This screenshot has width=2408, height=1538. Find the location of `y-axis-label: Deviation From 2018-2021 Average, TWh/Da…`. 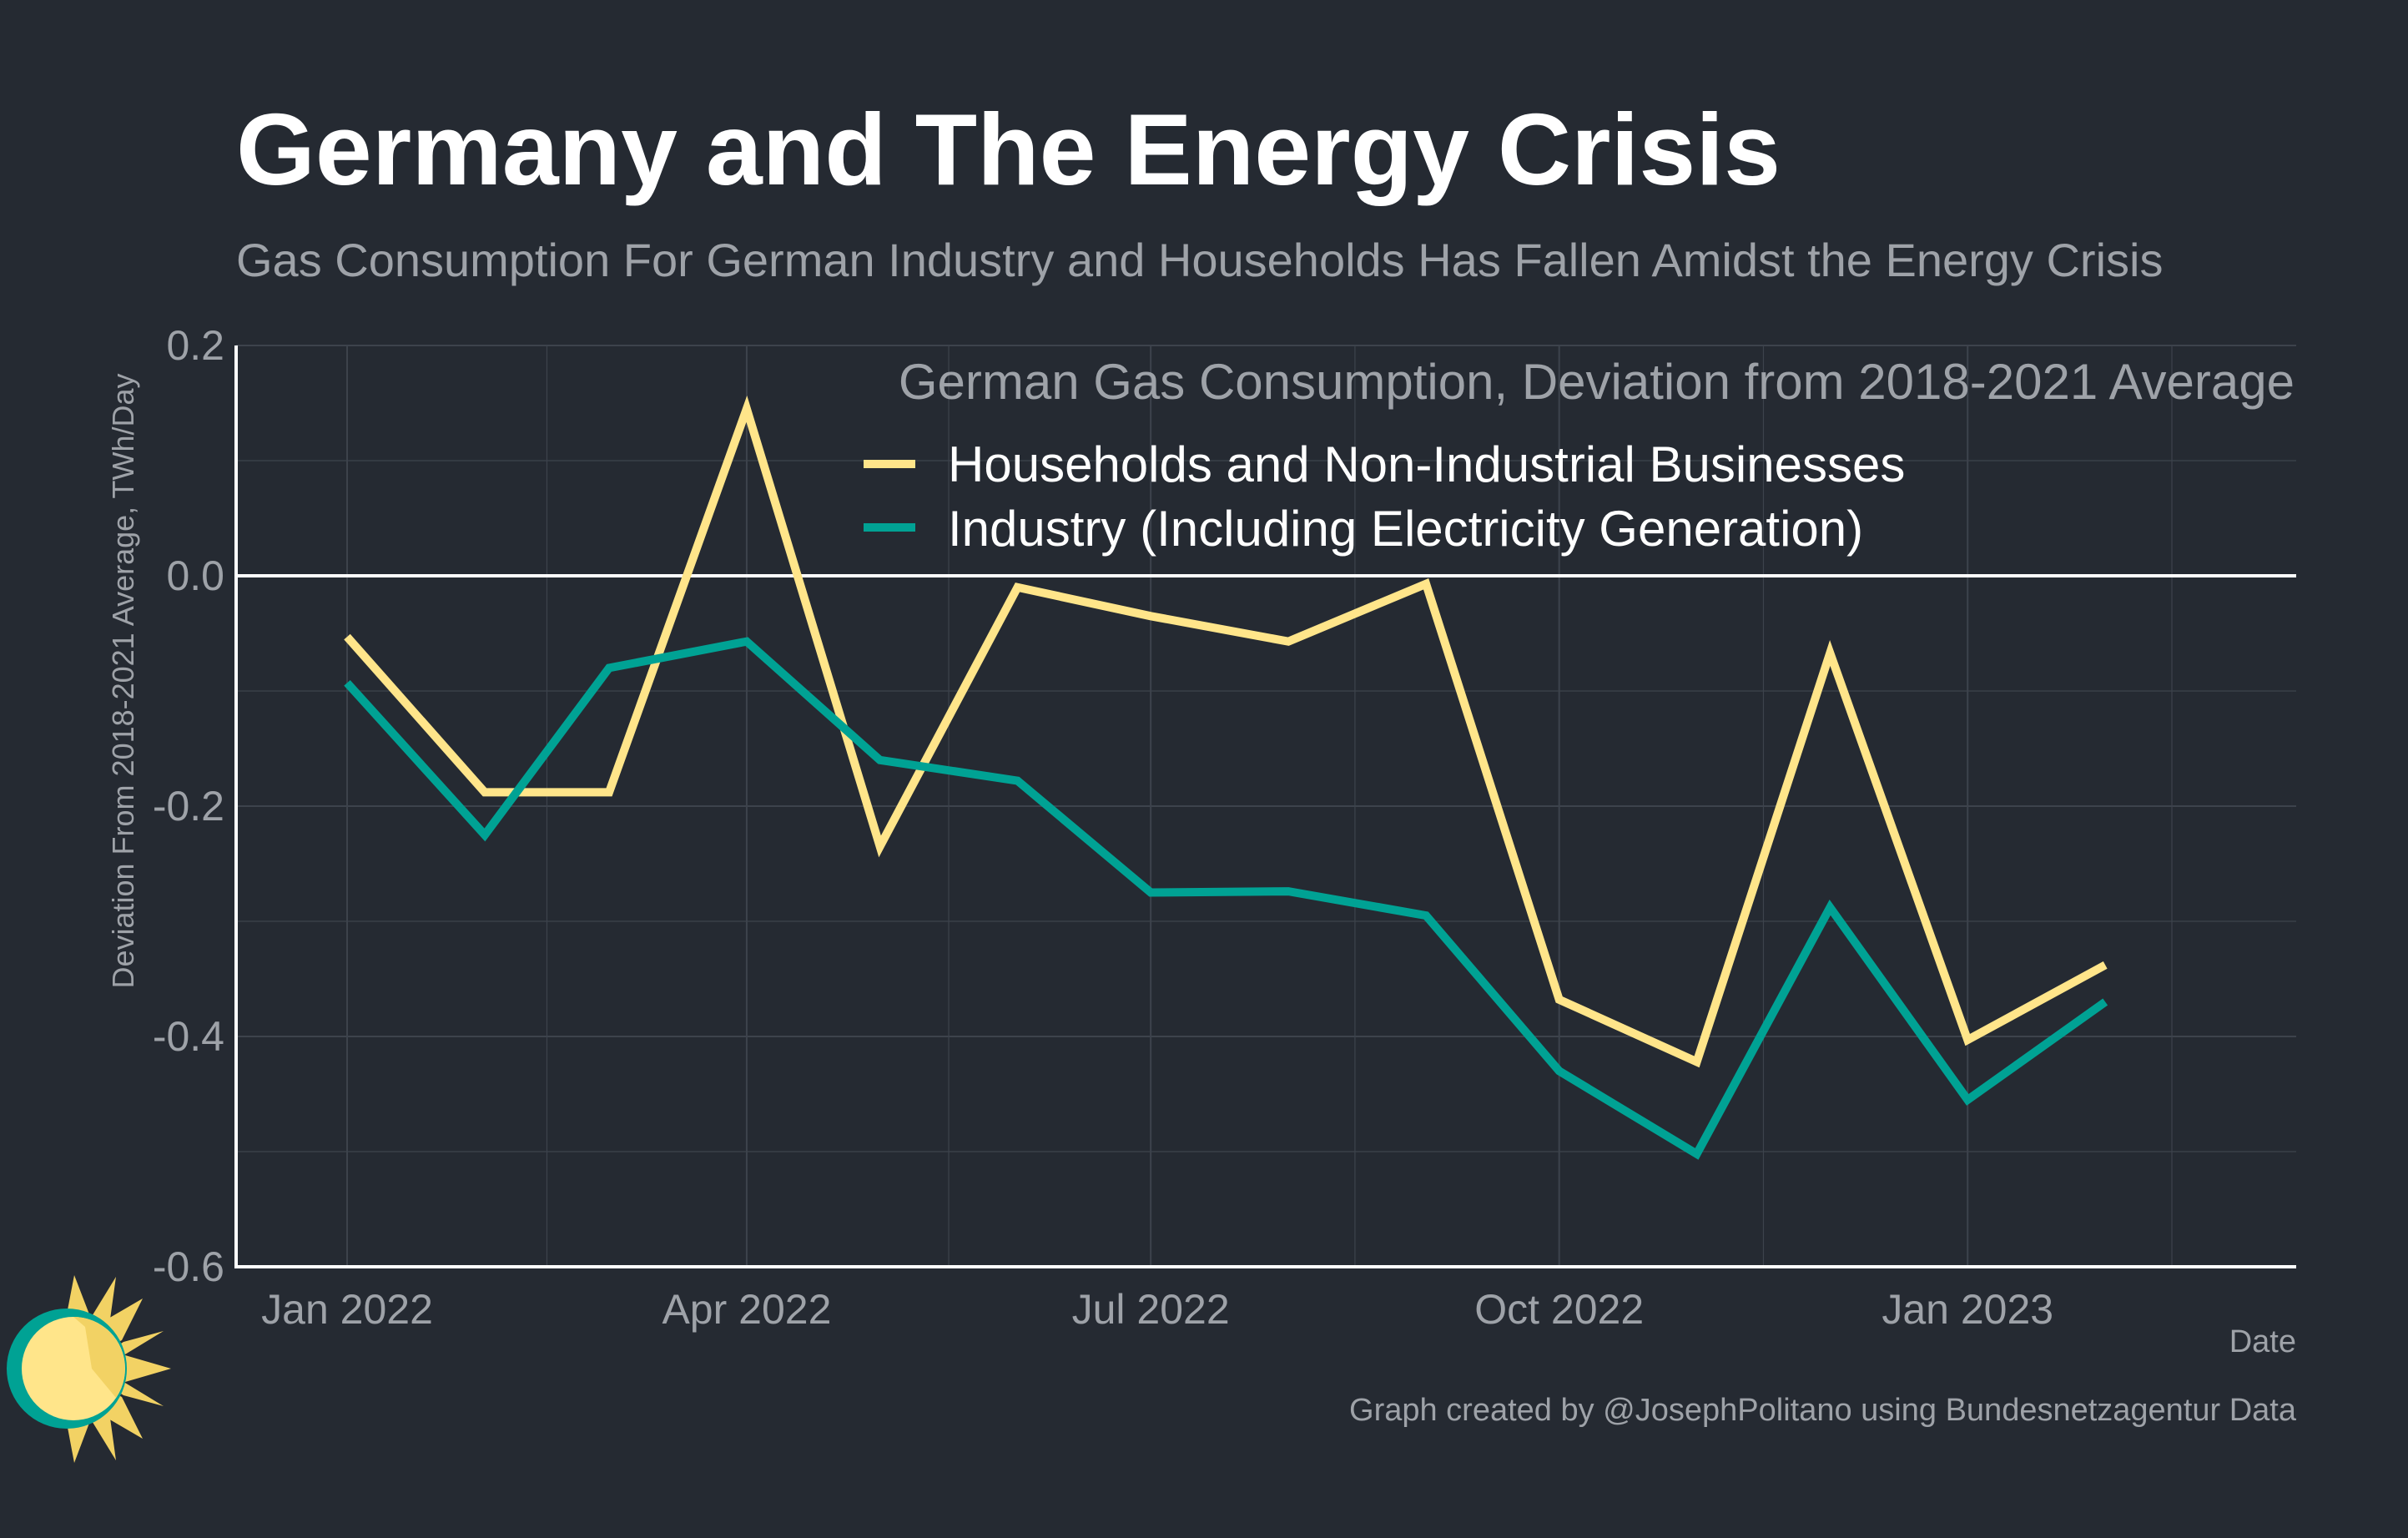

y-axis-label: Deviation From 2018-2021 Average, TWh/Da… is located at coordinates (123, 680).